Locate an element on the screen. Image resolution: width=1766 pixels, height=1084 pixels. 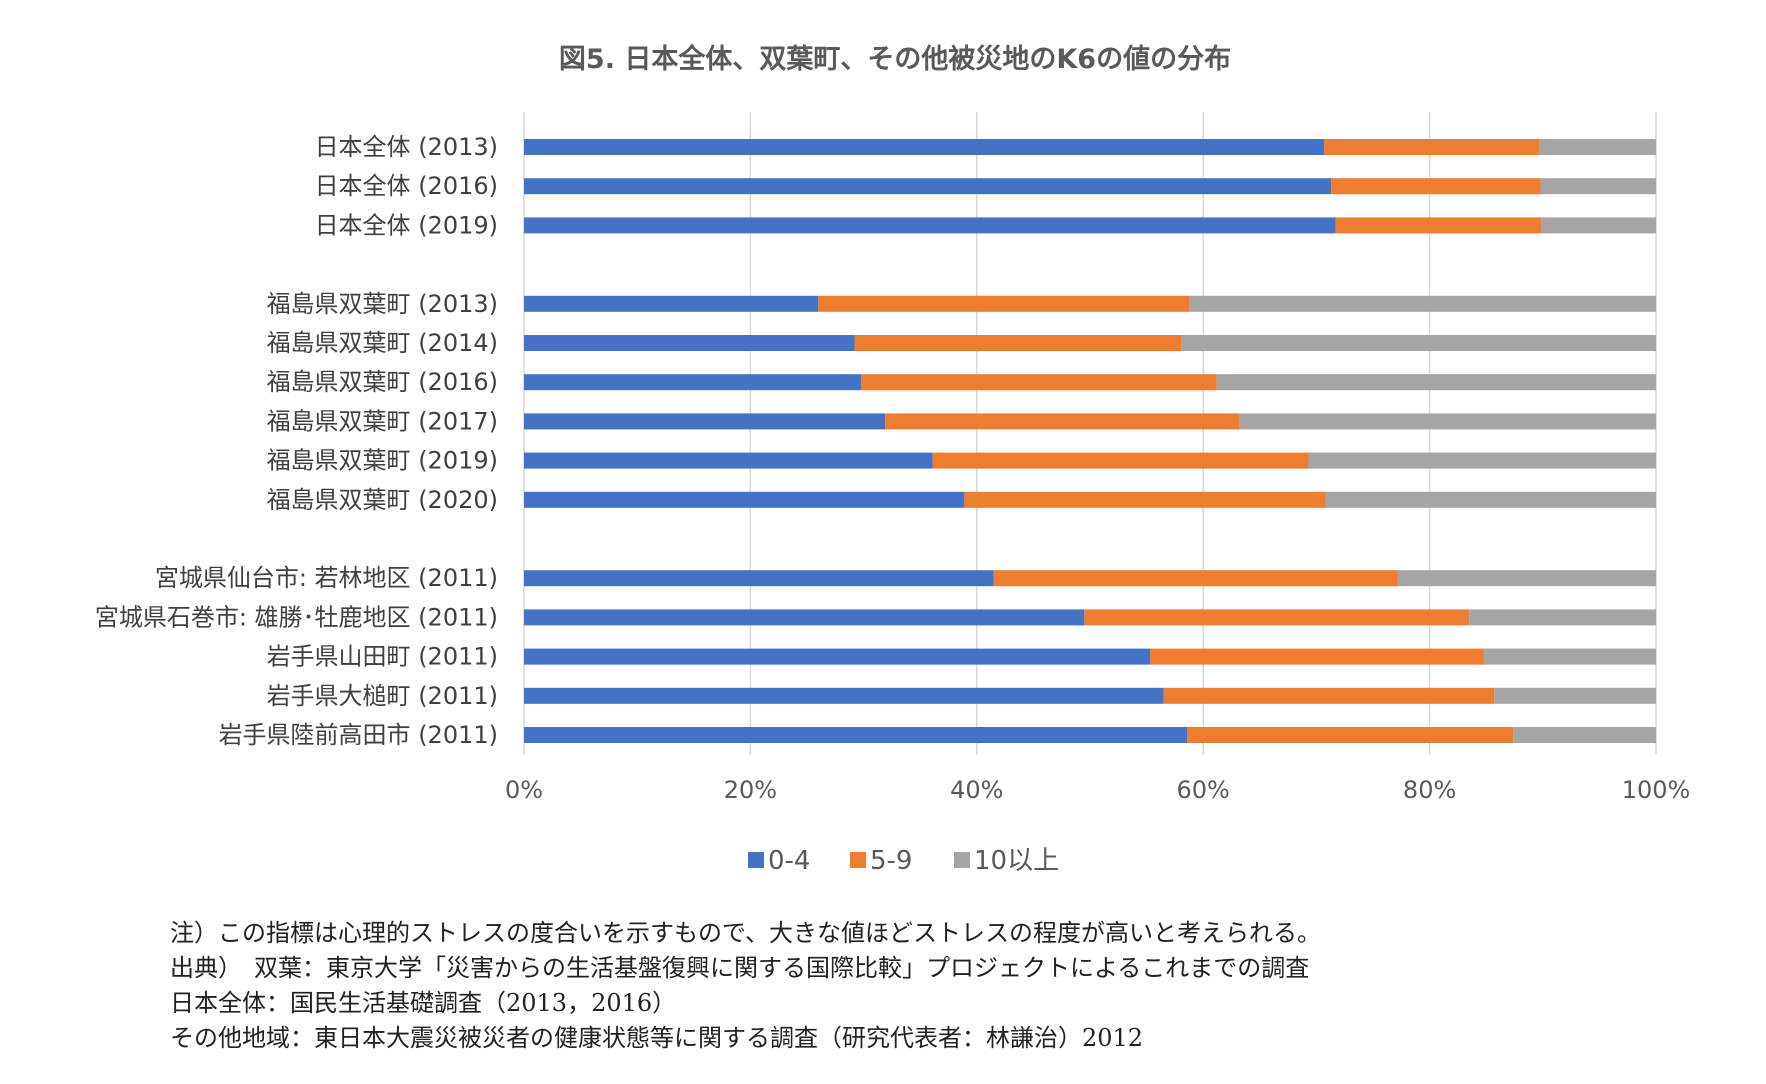
x-tick-label: 20% is located at coordinates (750, 790).